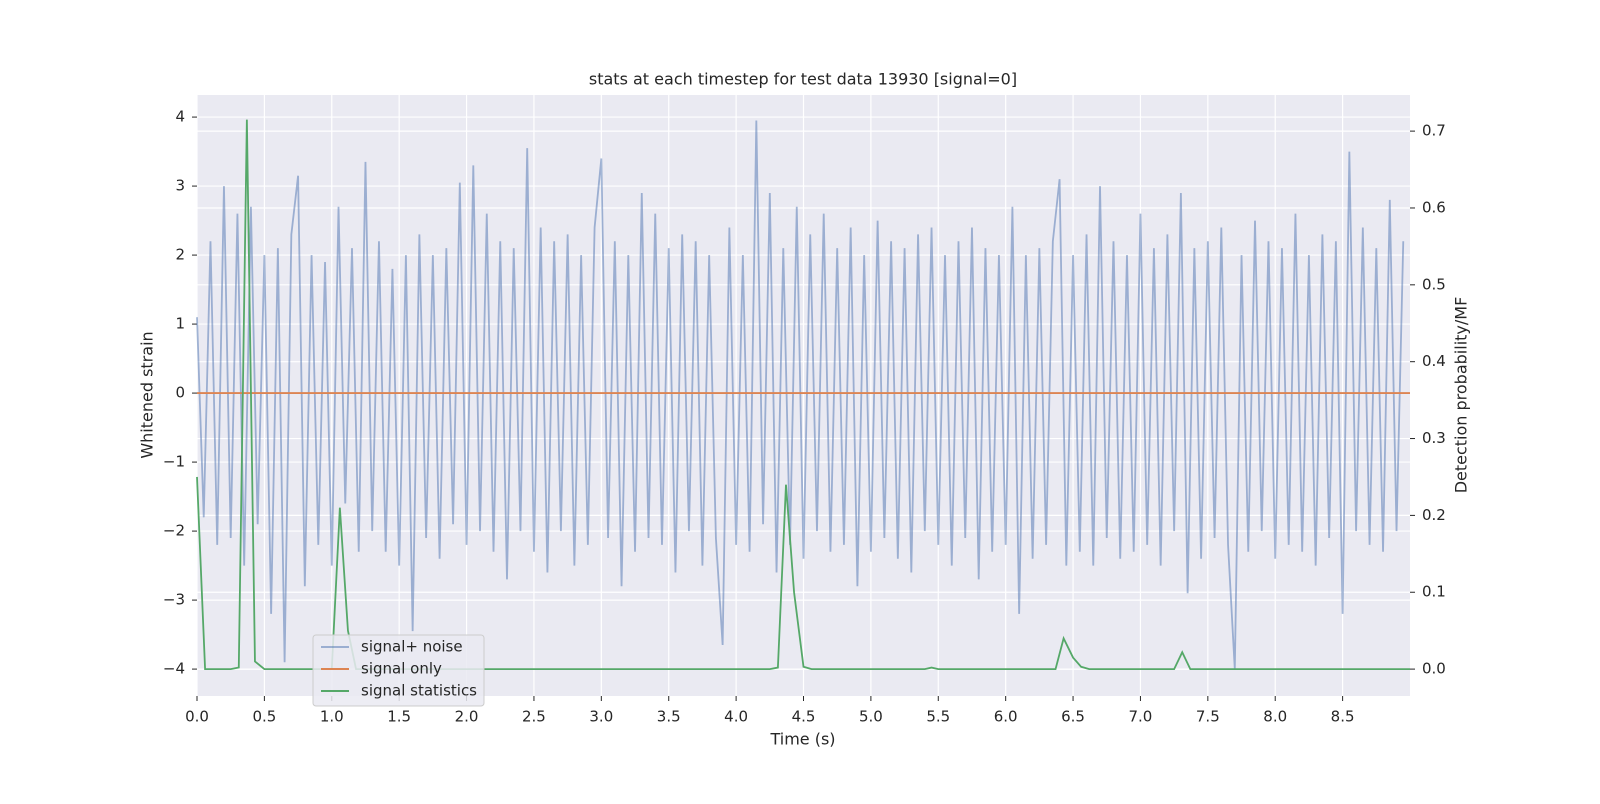 The image size is (1600, 804). I want to click on y2-tick-label: 0.5, so click(1434, 284).